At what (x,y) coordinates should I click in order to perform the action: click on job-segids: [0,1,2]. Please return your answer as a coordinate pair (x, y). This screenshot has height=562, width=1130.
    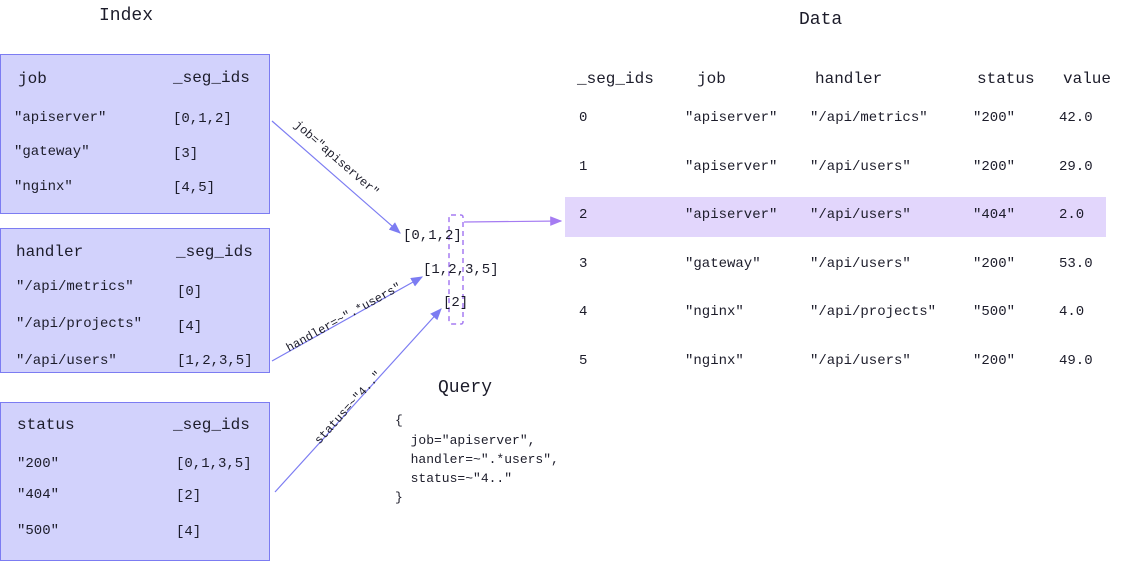
    Looking at the image, I should click on (202, 119).